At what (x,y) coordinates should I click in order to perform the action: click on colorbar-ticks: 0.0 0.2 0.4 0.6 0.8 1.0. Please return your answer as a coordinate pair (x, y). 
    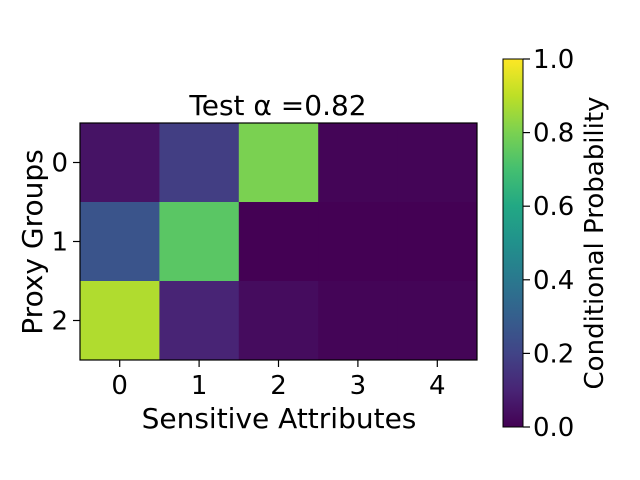
    Looking at the image, I should click on (548, 244).